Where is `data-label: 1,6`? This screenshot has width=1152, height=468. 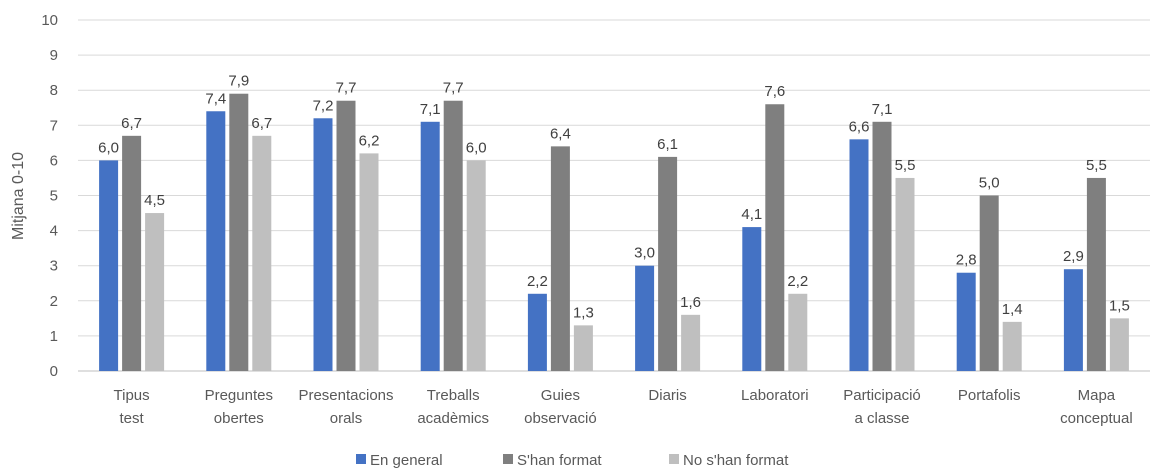
data-label: 1,6 is located at coordinates (690, 302).